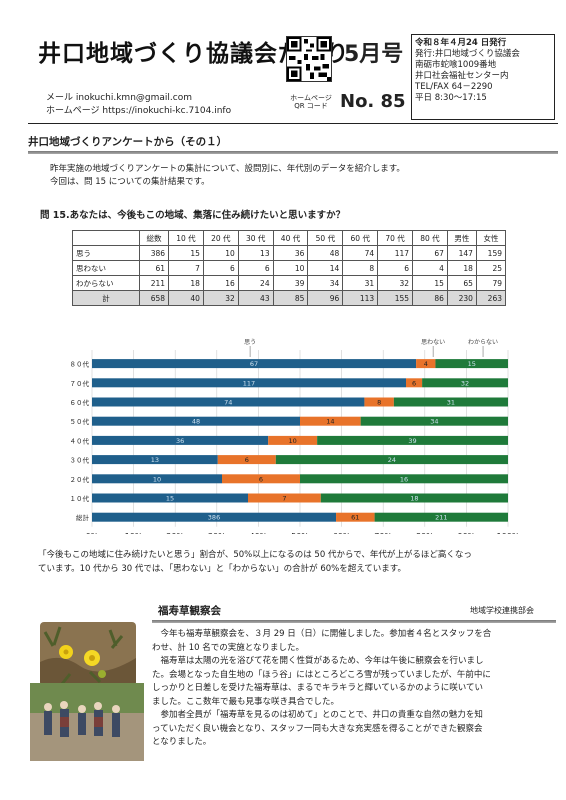 This screenshot has width=566, height=800. What do you see at coordinates (134, 533) in the screenshot?
I see `x-tick-label: 10%` at bounding box center [134, 533].